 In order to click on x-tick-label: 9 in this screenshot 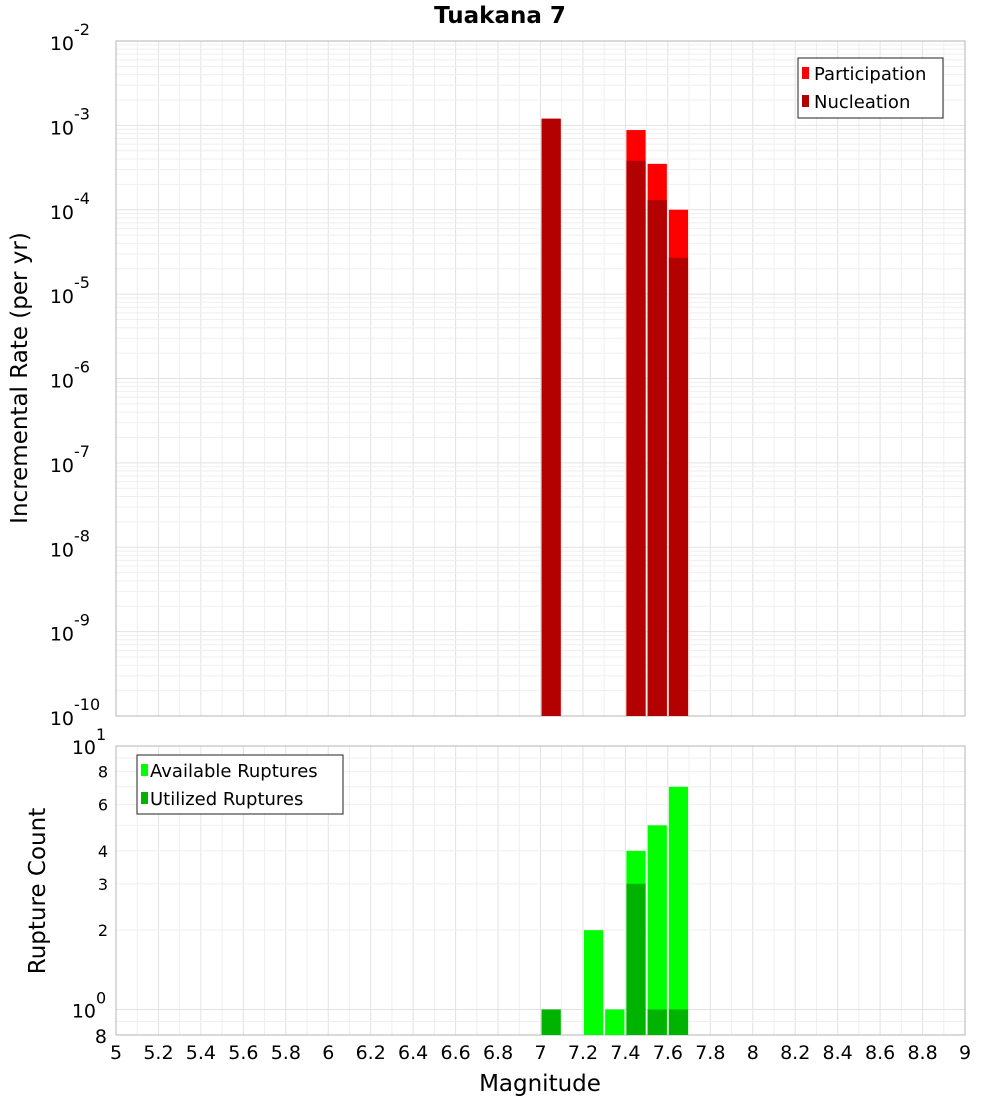, I will do `click(965, 1053)`.